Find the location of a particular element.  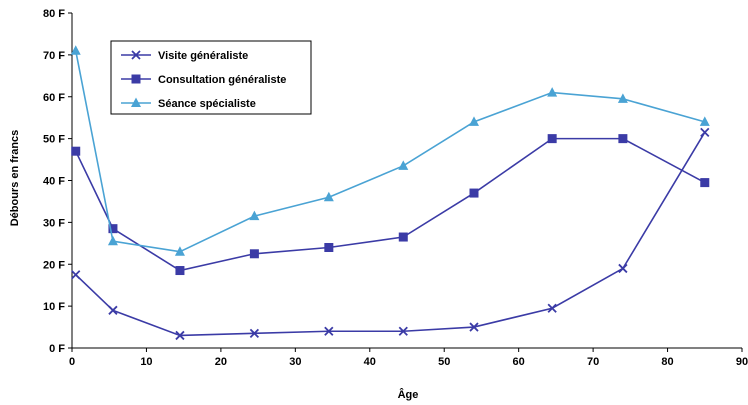

x-tick-label: 30 is located at coordinates (295, 362).